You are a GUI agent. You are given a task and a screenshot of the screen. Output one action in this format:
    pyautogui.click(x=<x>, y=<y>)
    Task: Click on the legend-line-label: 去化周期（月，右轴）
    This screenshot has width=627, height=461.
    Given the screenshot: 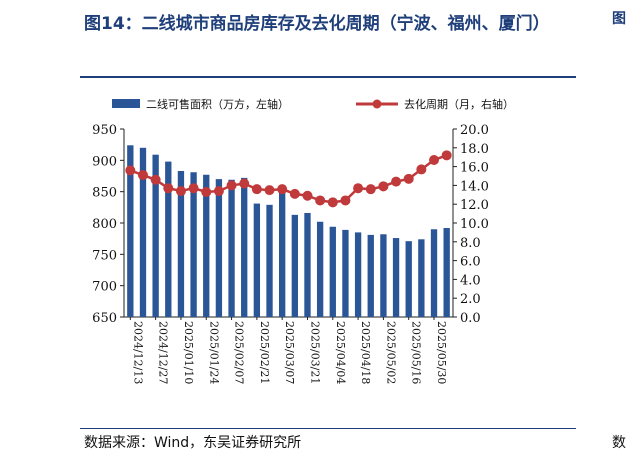 What is the action you would take?
    pyautogui.click(x=459, y=104)
    